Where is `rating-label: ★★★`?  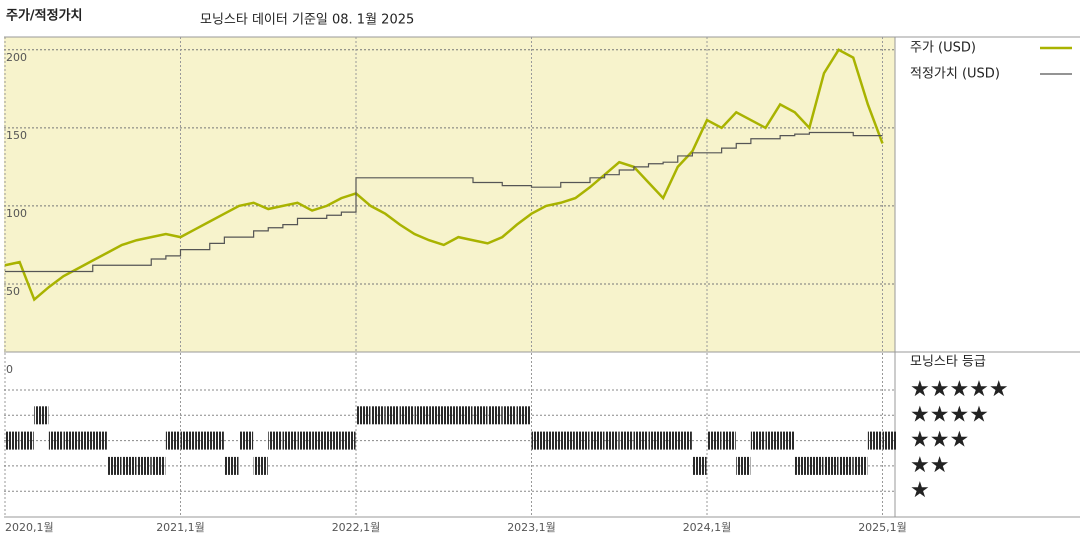 rating-label: ★★★ is located at coordinates (939, 440).